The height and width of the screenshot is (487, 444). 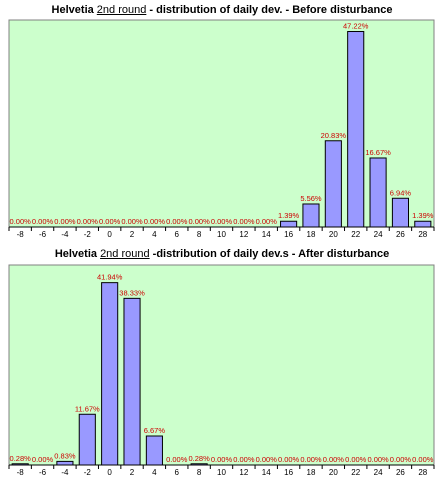 What do you see at coordinates (356, 459) in the screenshot?
I see `data-label-22: 0.00%` at bounding box center [356, 459].